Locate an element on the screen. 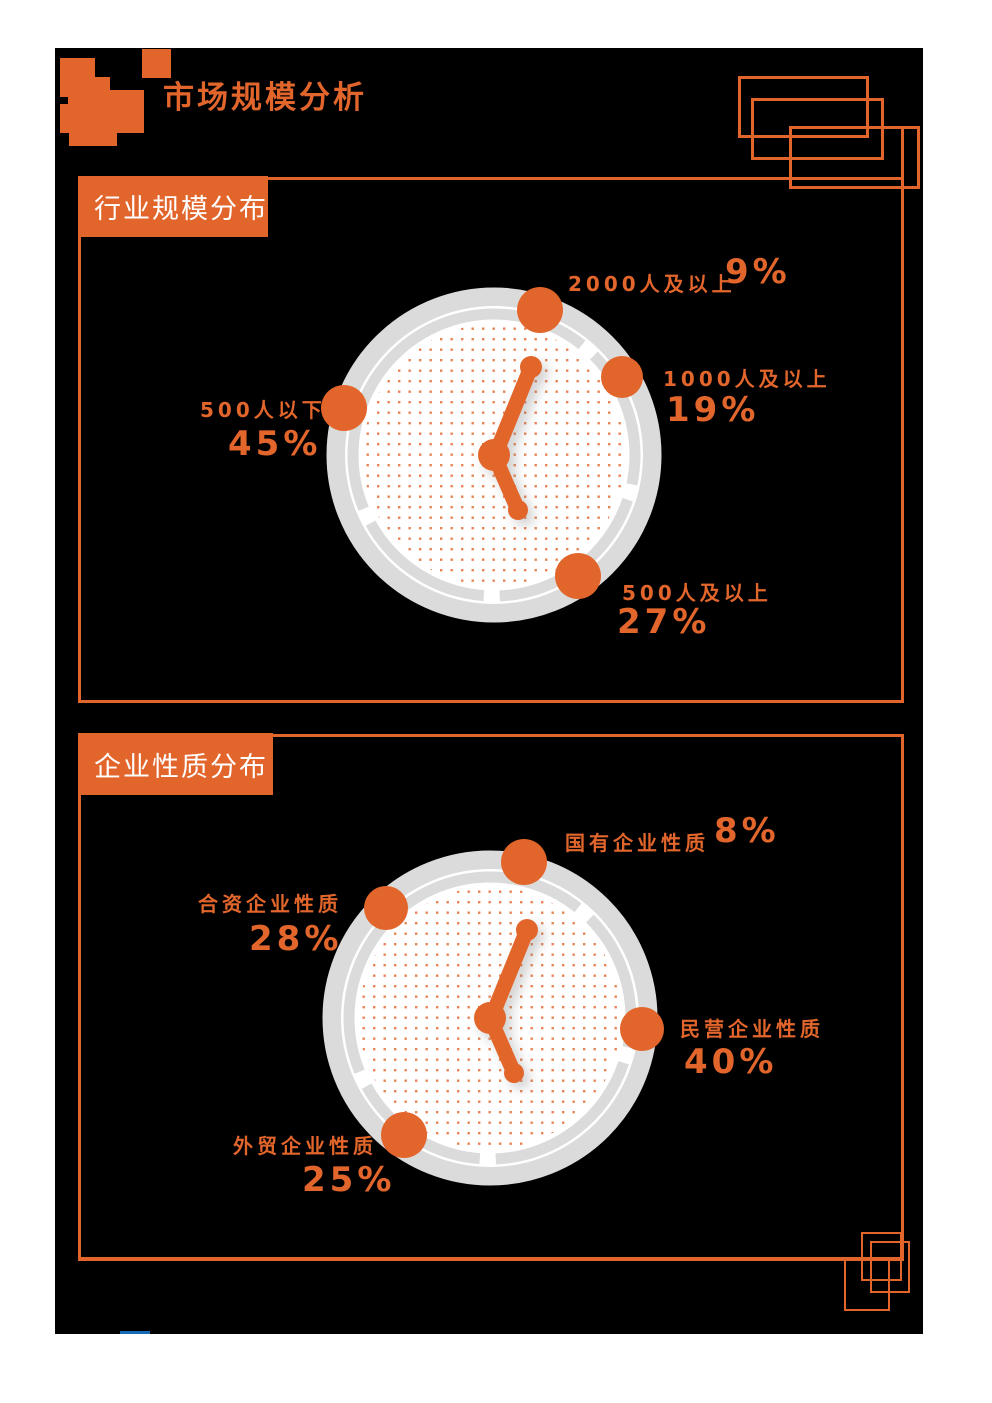 Image resolution: width=992 pixels, height=1403 pixels. chart-value: 28% is located at coordinates (296, 939).